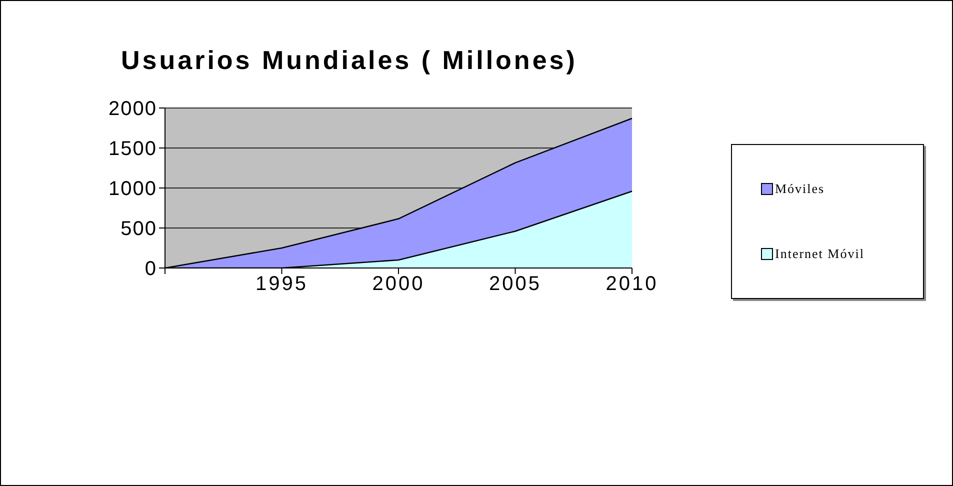 The image size is (953, 486). Describe the element at coordinates (138, 229) in the screenshot. I see `y-tick-label: 500` at that location.